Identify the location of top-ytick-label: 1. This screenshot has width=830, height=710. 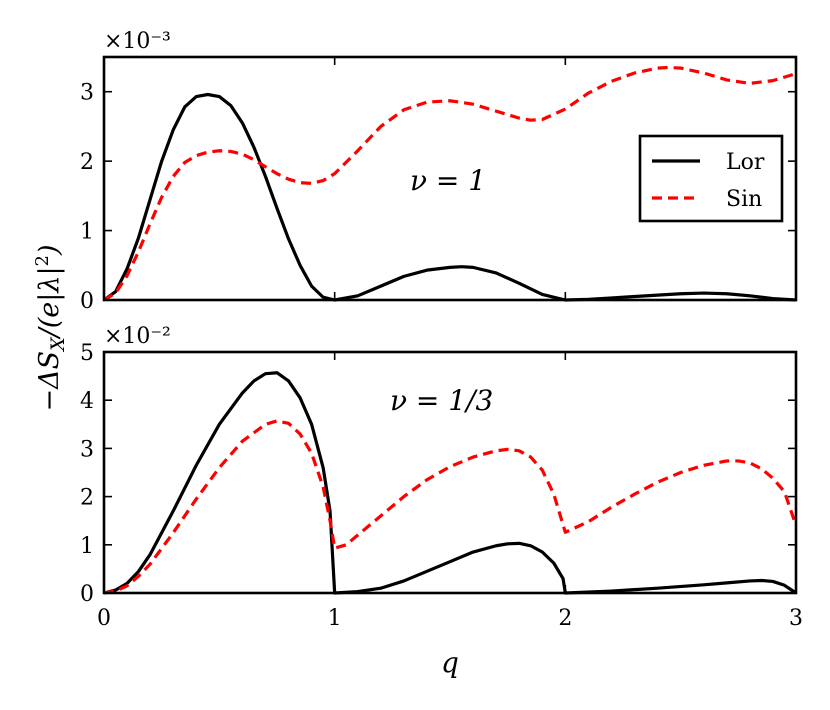
(87, 232).